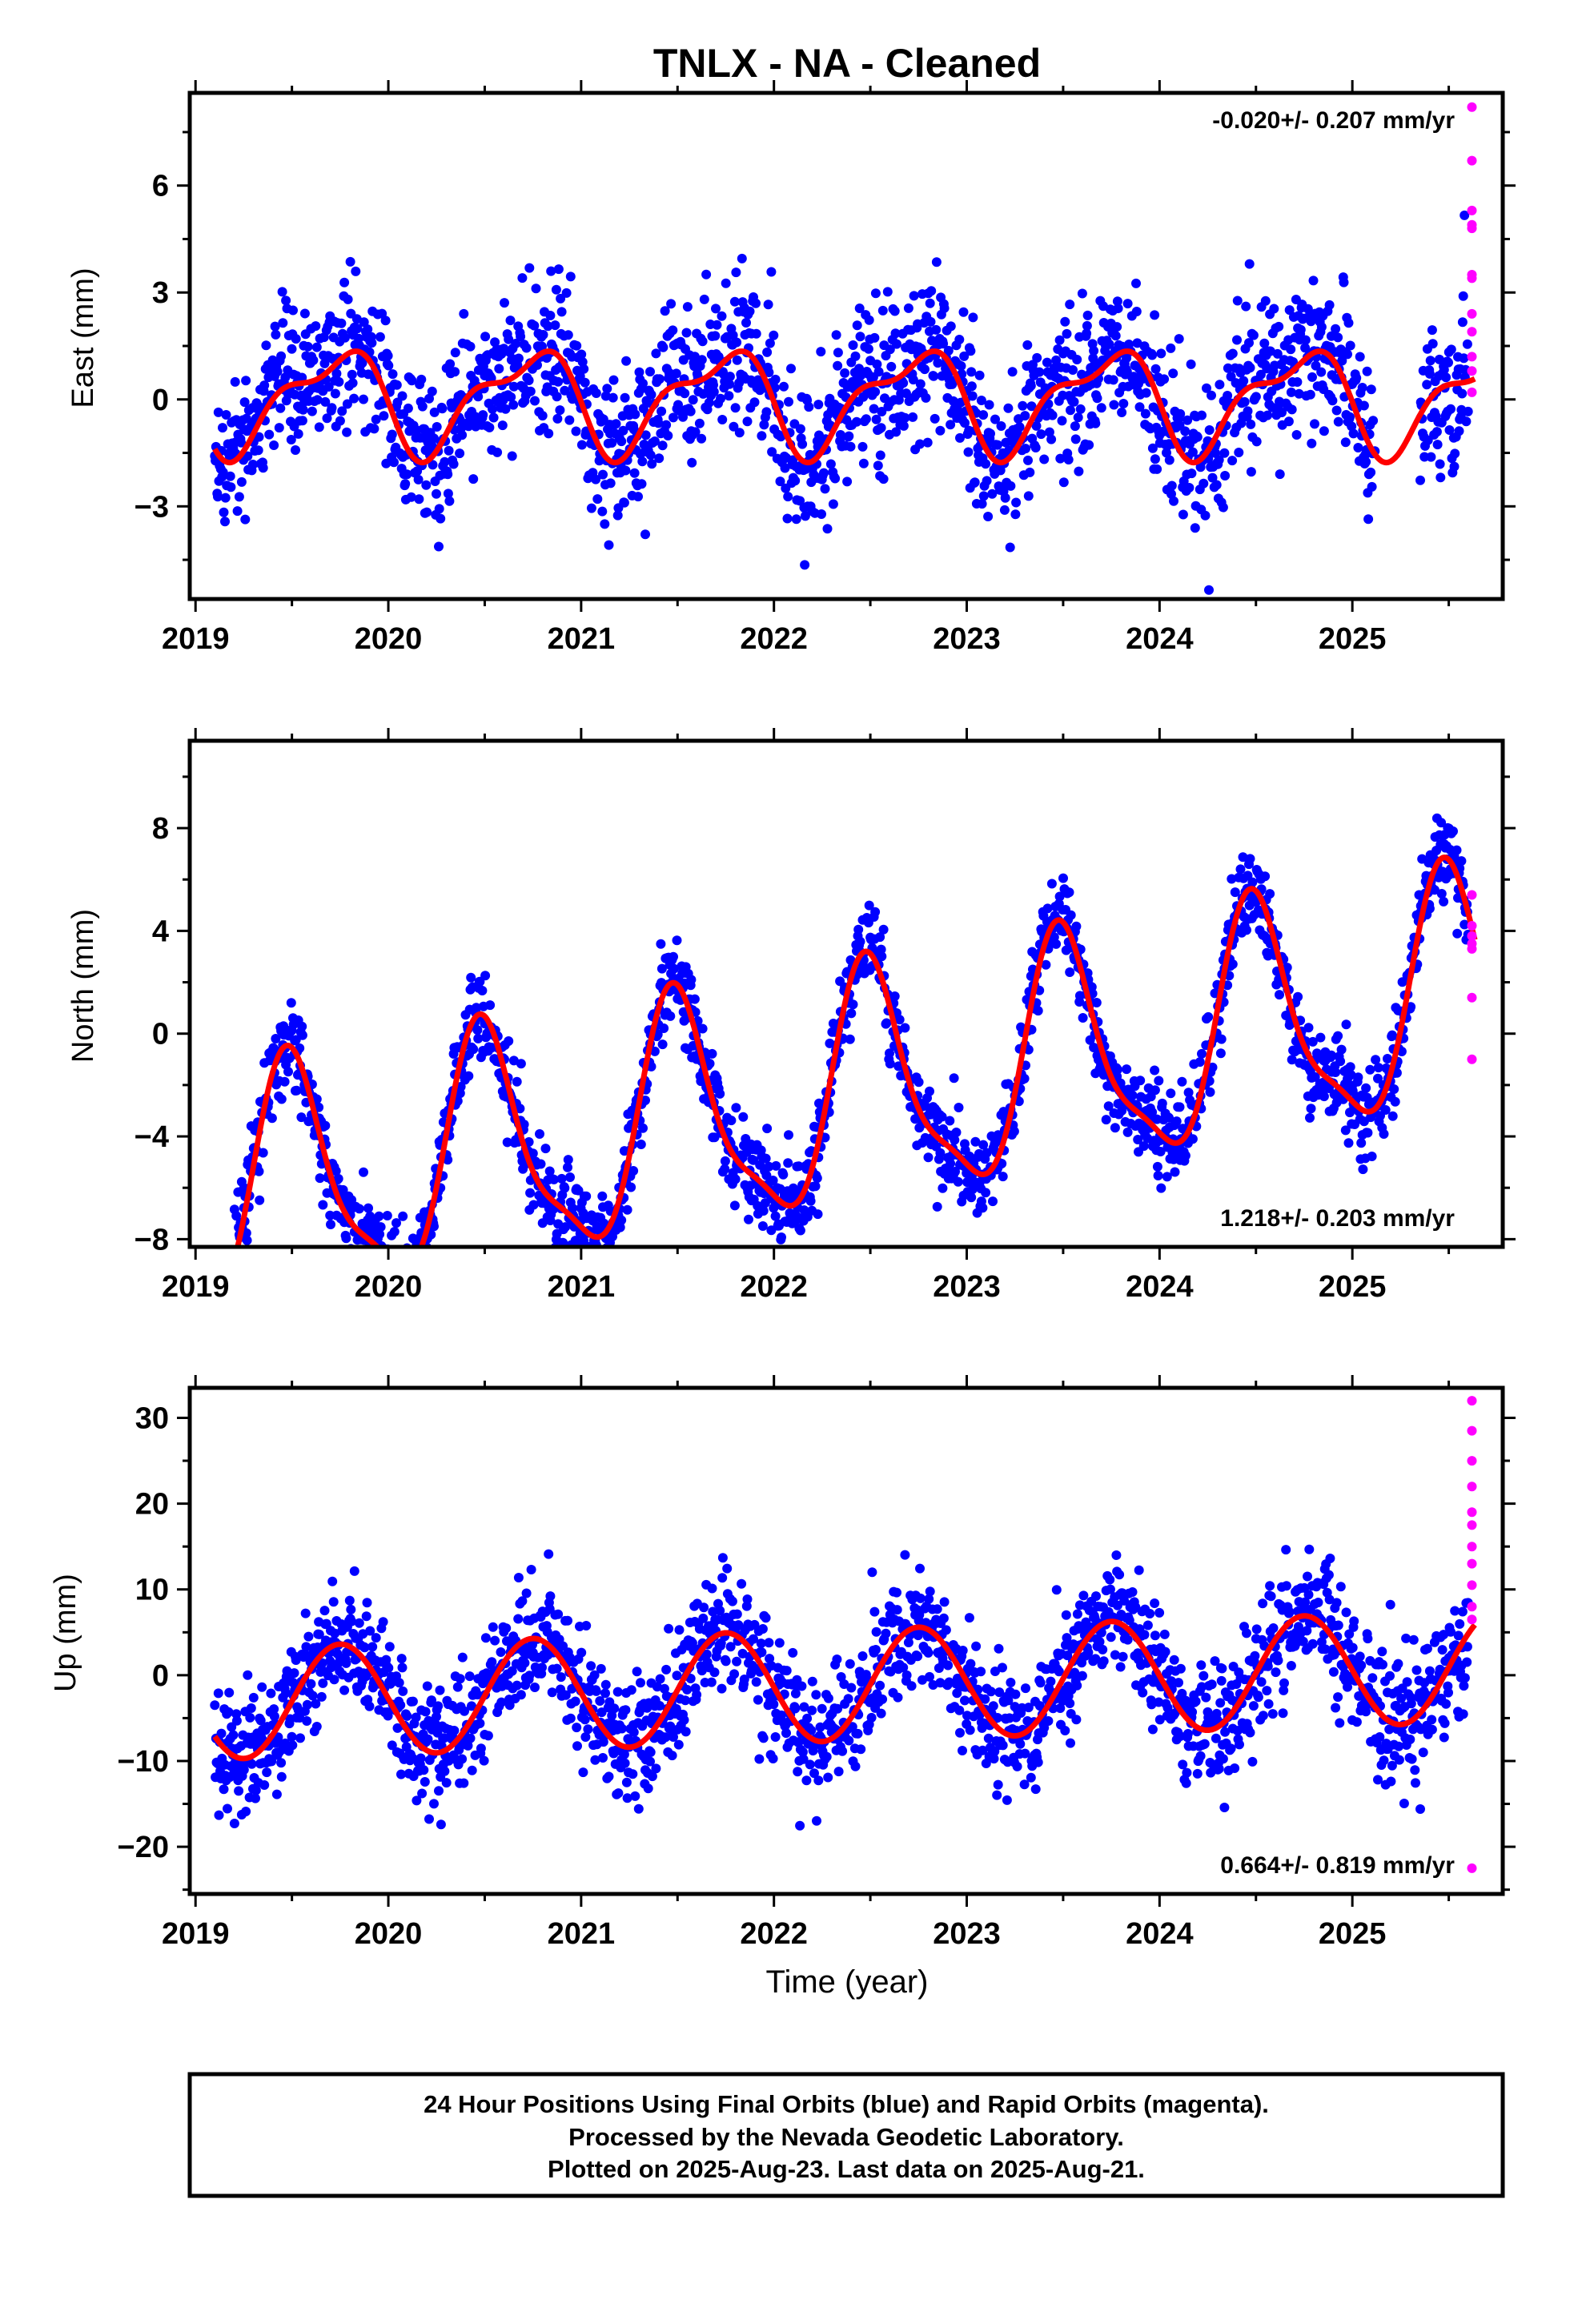  Describe the element at coordinates (1160, 639) in the screenshot. I see `east-x-tick-label: 2024` at that location.